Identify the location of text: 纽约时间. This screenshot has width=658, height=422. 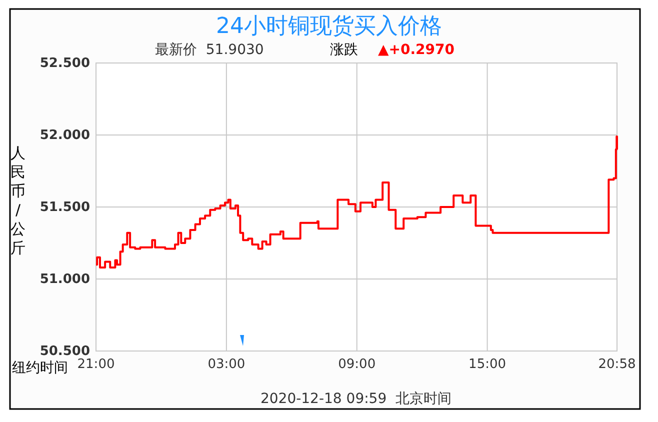
(40, 368).